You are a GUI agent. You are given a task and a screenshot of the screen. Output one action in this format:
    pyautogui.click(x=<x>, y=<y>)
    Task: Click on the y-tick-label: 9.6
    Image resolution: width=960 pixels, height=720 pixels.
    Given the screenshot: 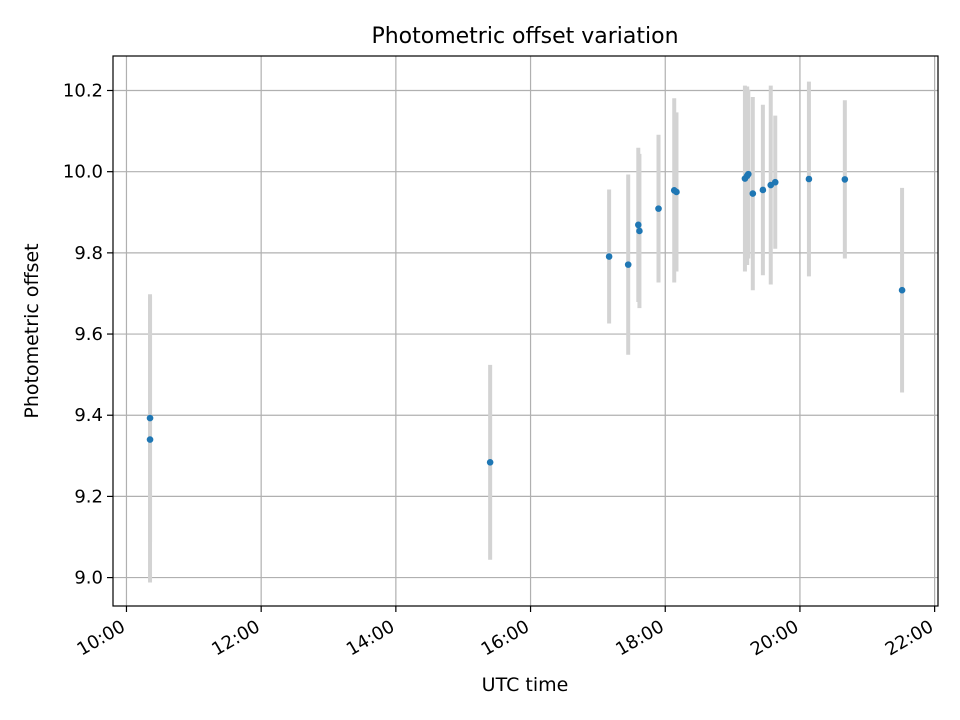 What is the action you would take?
    pyautogui.click(x=88, y=334)
    